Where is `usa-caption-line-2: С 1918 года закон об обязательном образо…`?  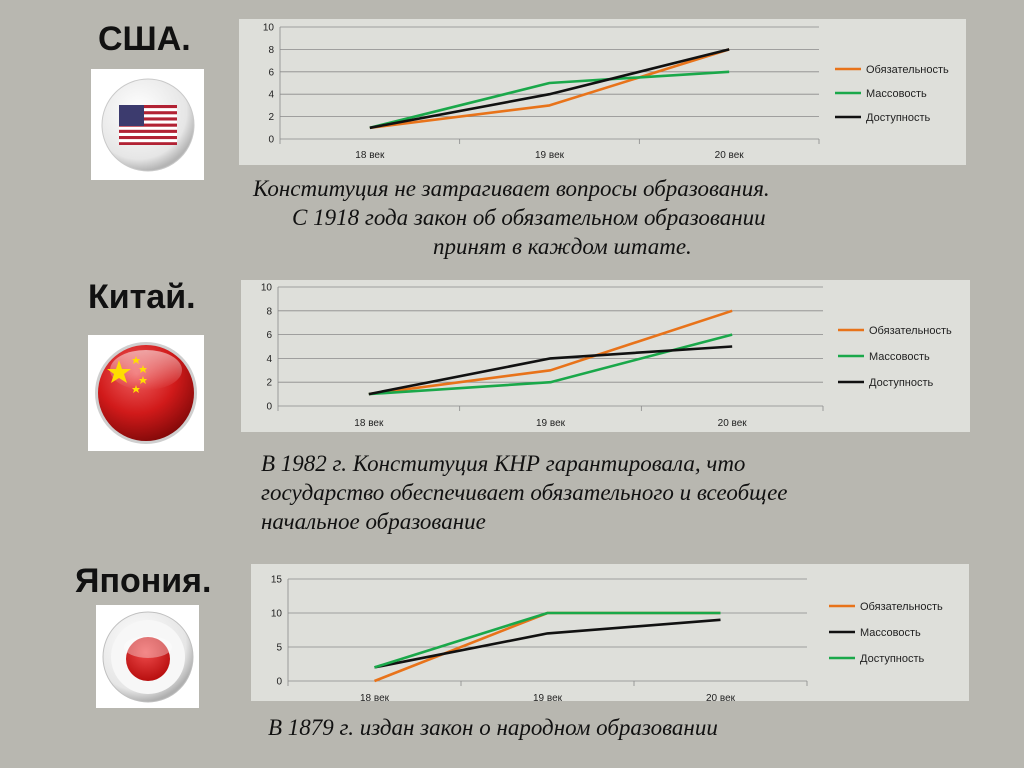 usa-caption-line-2: С 1918 года закон об обязательном образо… is located at coordinates (529, 217).